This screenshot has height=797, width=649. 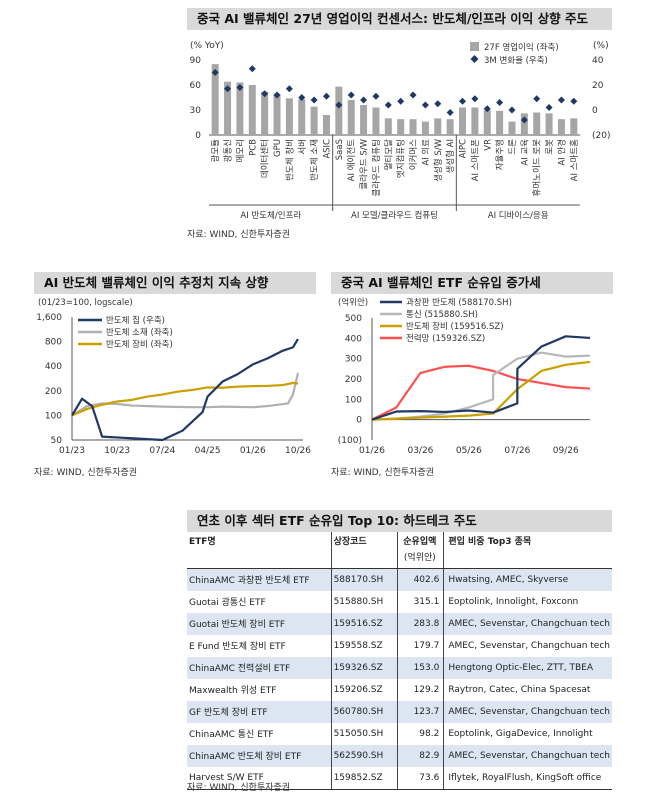 What do you see at coordinates (438, 159) in the screenshot?
I see `category-label: 생성형 S/W` at bounding box center [438, 159].